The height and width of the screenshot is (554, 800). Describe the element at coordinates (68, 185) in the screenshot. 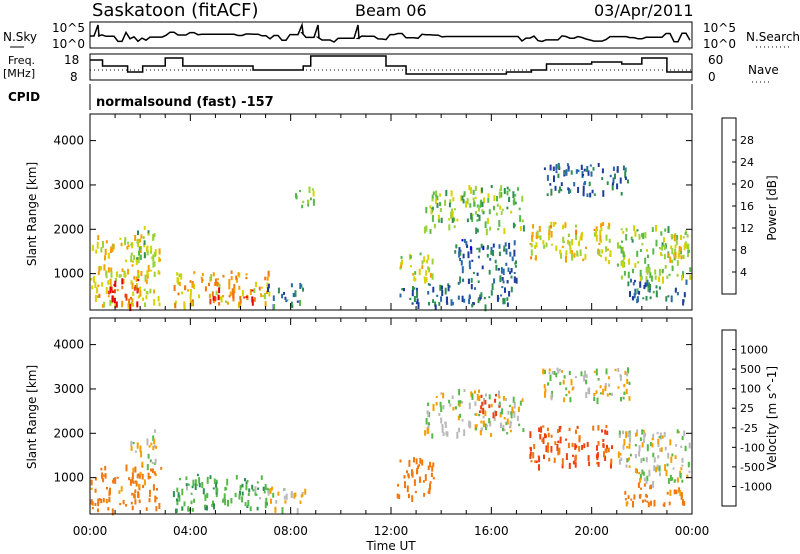

I see `power-ytick-label: 3000` at that location.